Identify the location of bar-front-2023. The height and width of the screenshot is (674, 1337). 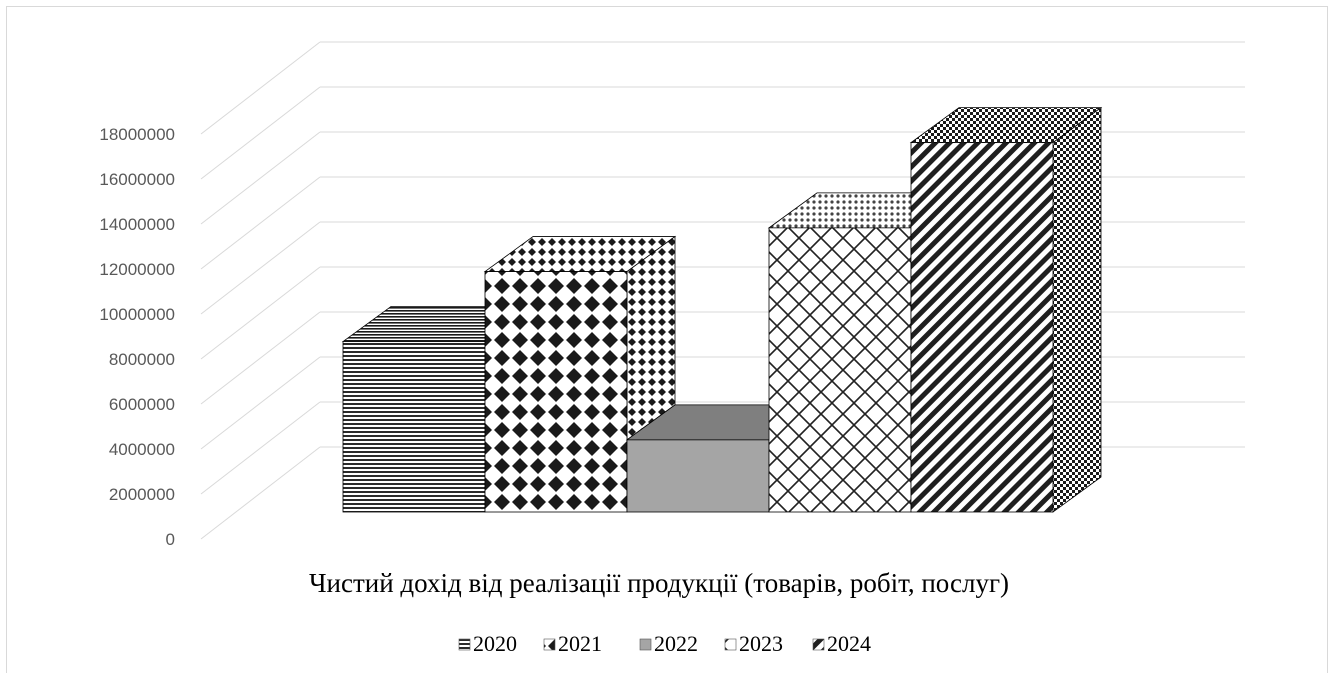
(840, 370).